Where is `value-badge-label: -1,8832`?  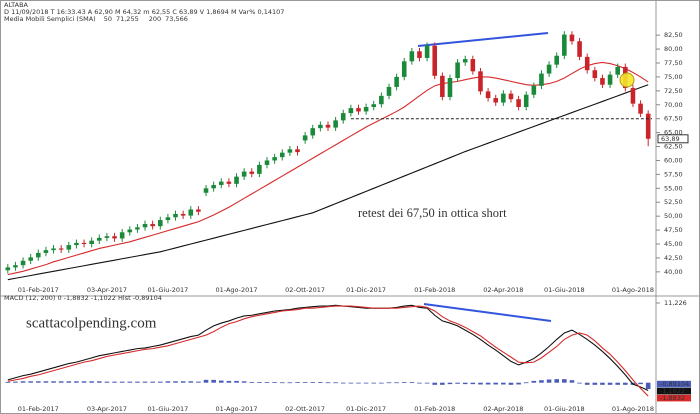
value-badge-label: -1,8832 is located at coordinates (672, 398).